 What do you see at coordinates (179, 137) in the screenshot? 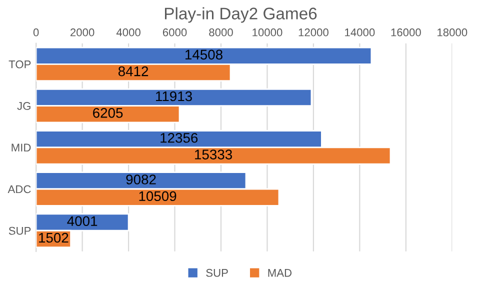
I see `data-label: 12356` at bounding box center [179, 137].